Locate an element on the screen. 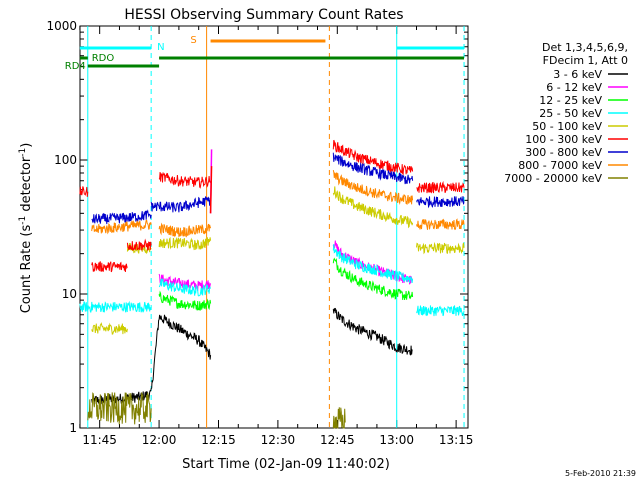  series-300-800keV is located at coordinates (278, 188).